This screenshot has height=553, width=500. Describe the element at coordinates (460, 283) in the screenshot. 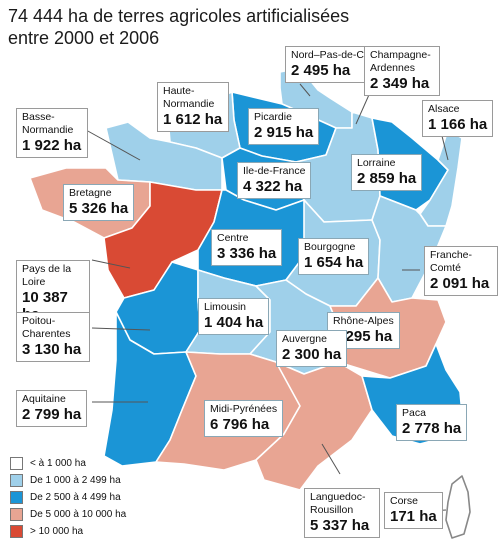

I see `region-value: 2 091 ha` at that location.